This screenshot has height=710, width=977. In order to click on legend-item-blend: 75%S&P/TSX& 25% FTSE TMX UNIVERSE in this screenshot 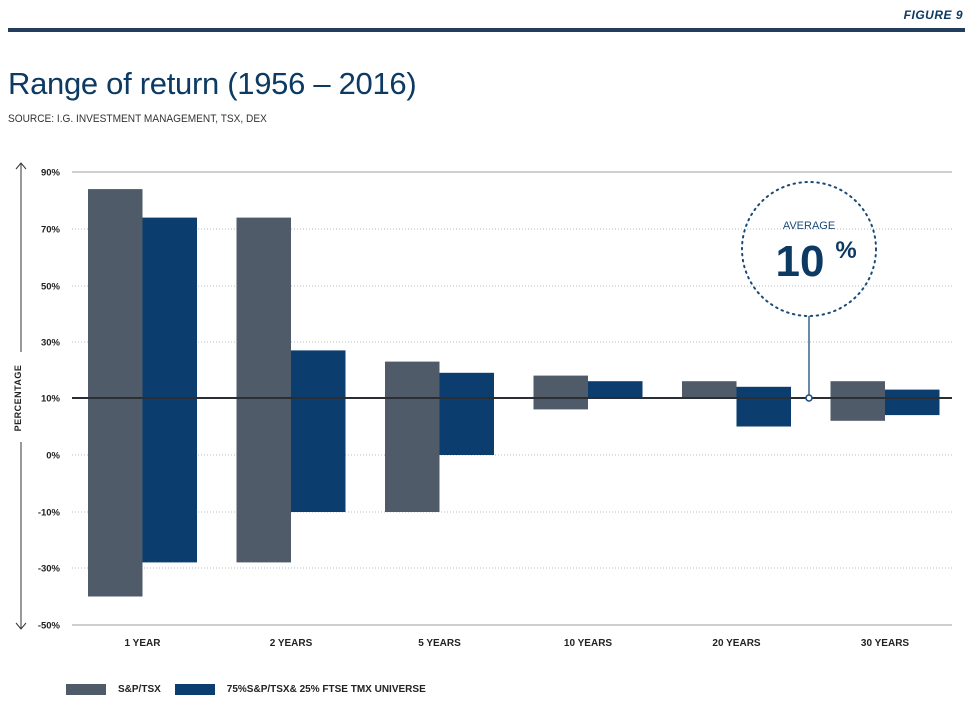, I will do `click(300, 689)`.